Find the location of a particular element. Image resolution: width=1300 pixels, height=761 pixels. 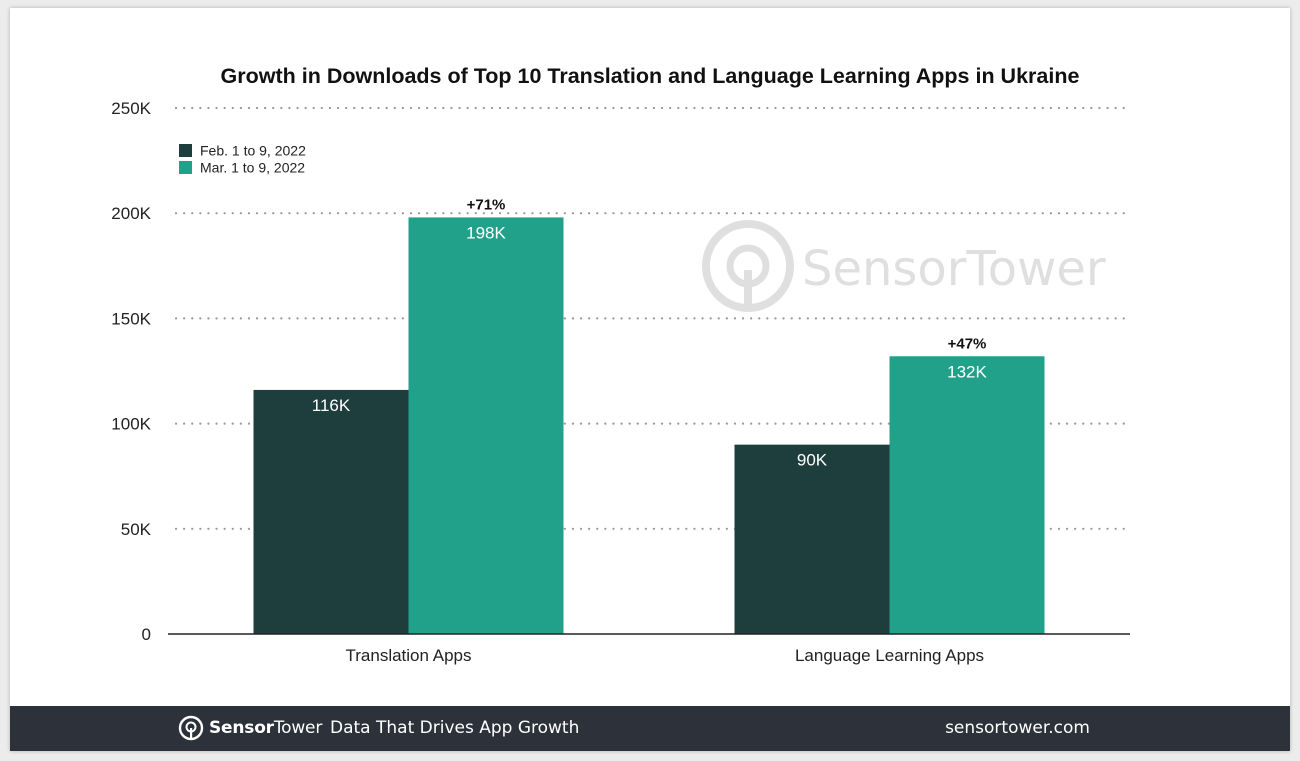

y-tick-label: 0 is located at coordinates (146, 634).